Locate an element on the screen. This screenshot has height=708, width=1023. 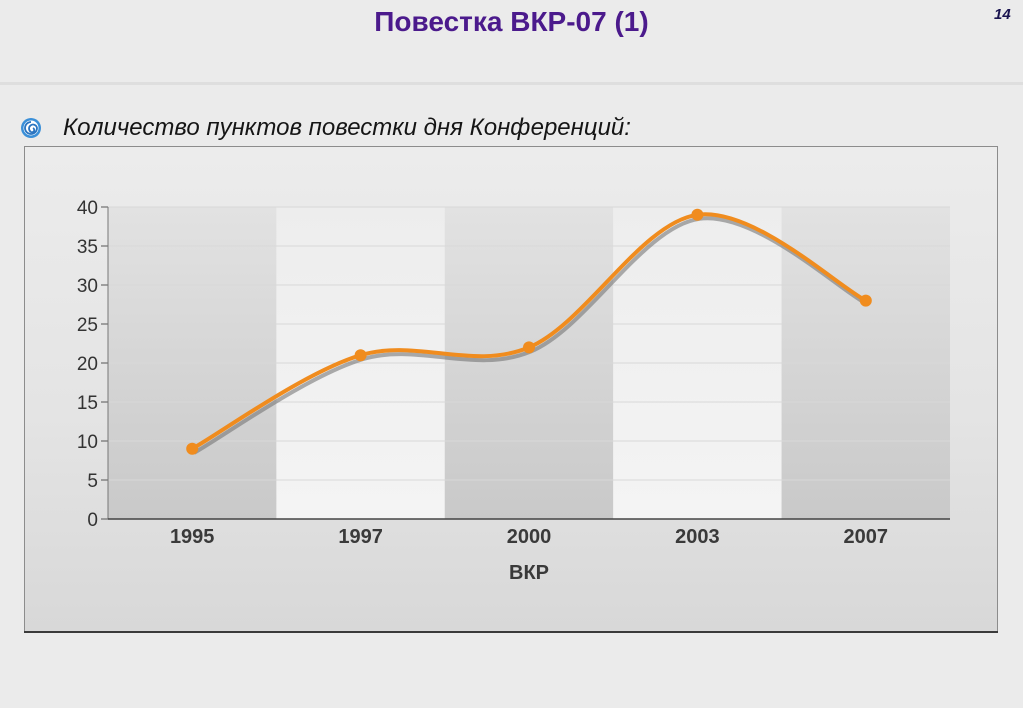
y-tick-label: 40 is located at coordinates (87, 208).